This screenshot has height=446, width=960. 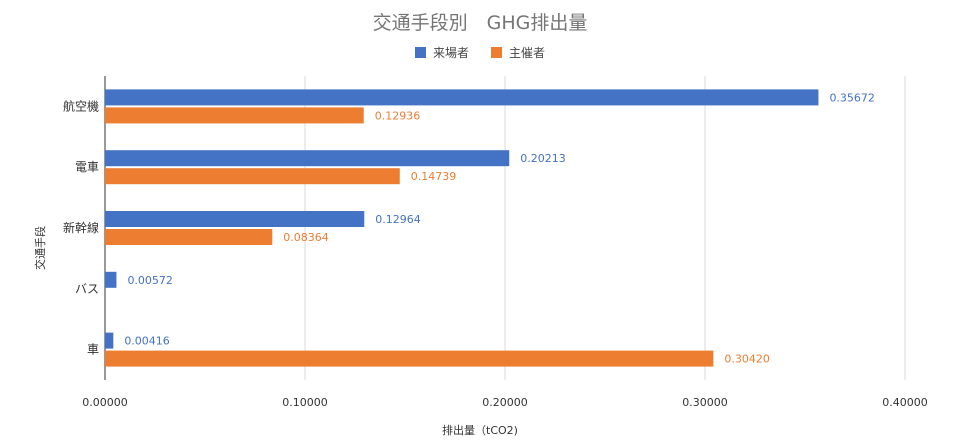 What do you see at coordinates (420, 52) in the screenshot?
I see `legend-swatch-visitors` at bounding box center [420, 52].